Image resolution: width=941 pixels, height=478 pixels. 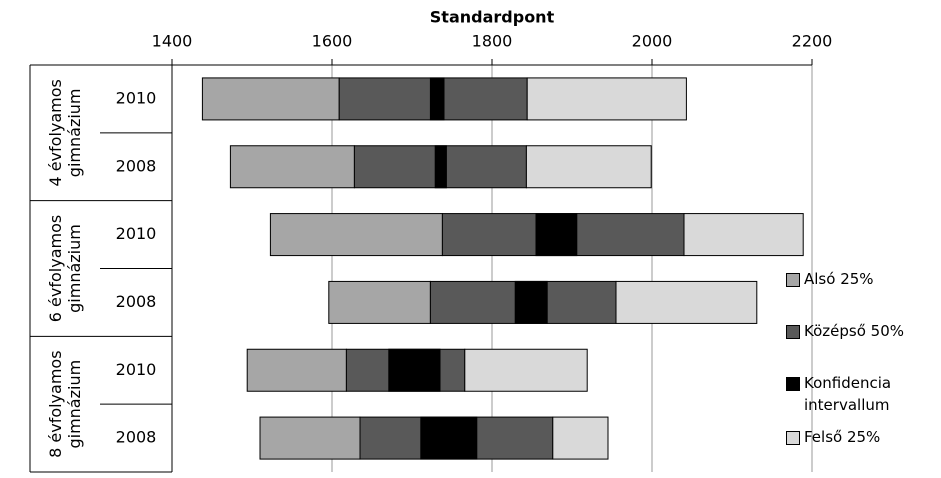 I want to click on group-label: 8 évfolyamosgimnázium, so click(x=65, y=403).